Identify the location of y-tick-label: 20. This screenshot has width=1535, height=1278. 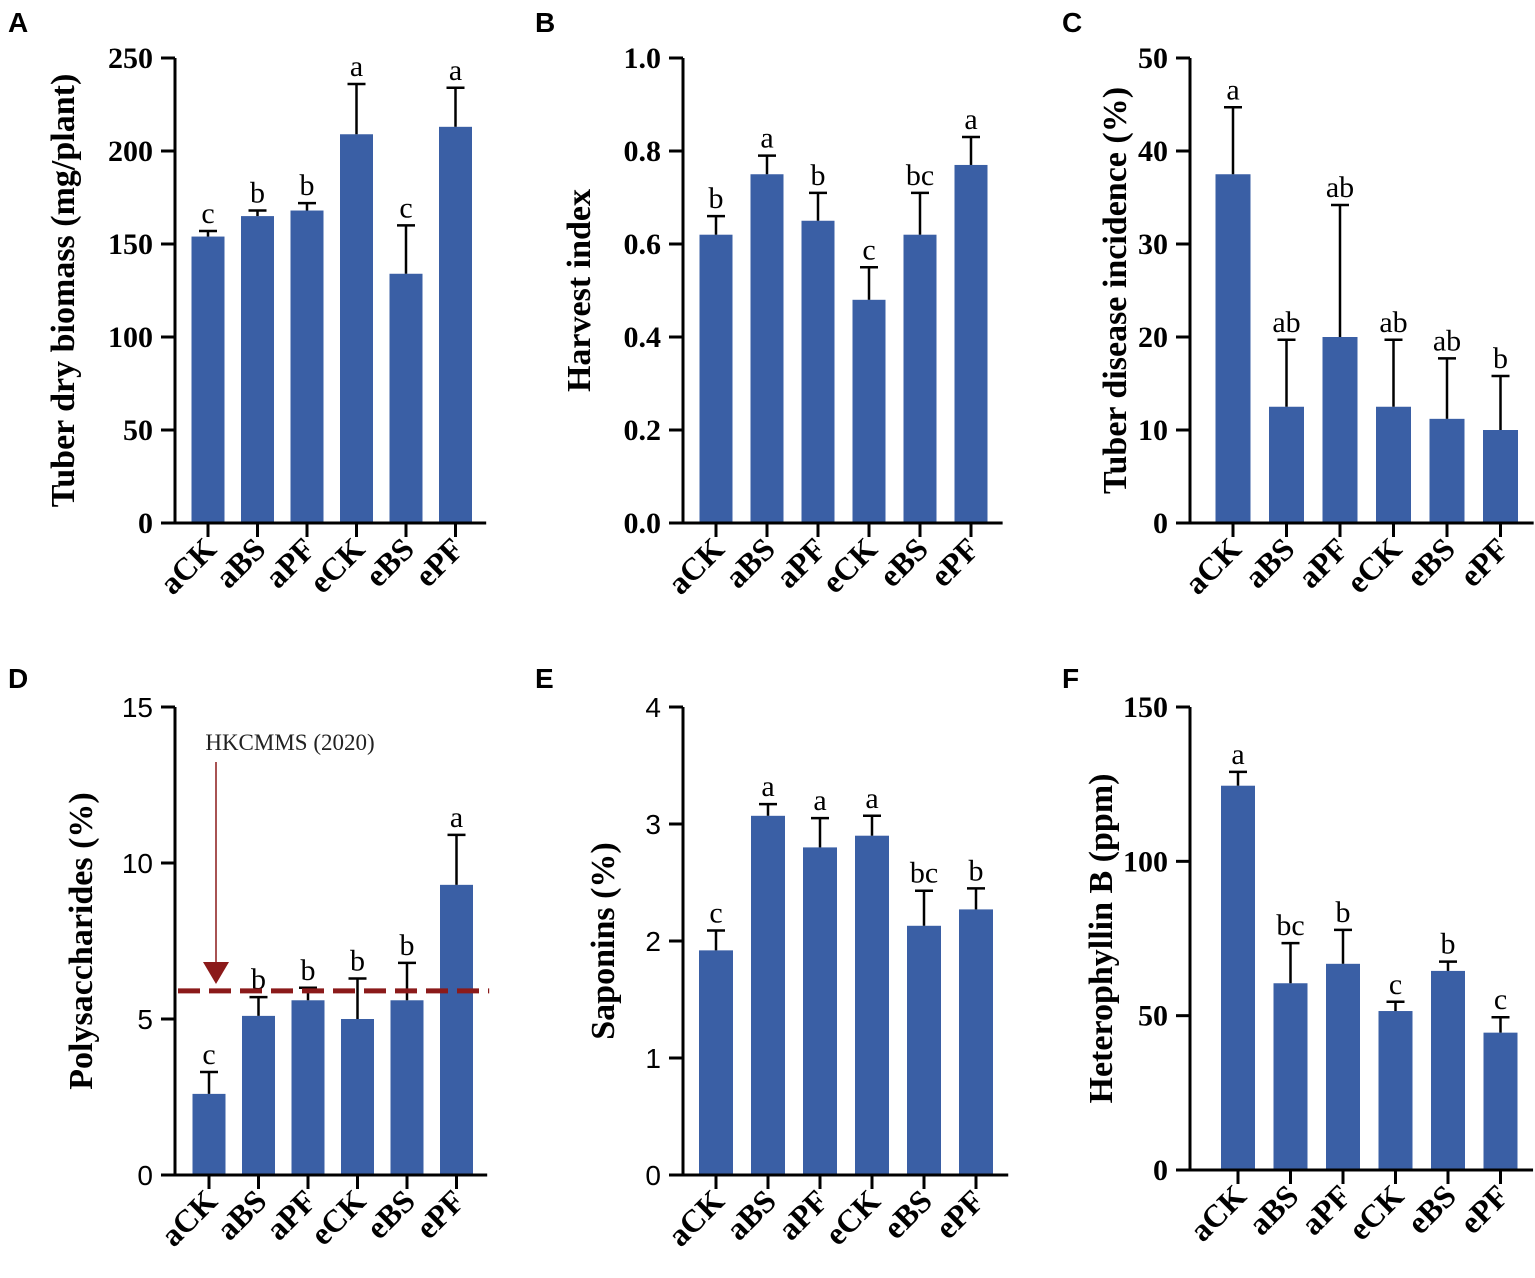
(1153, 337).